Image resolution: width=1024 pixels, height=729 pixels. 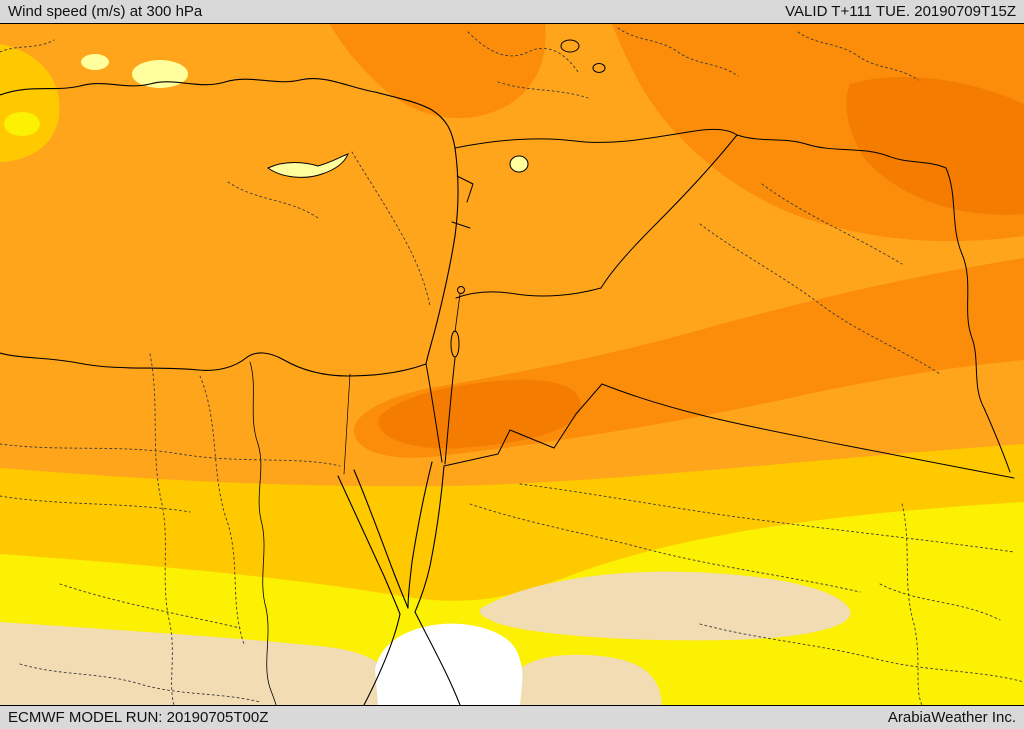 What do you see at coordinates (951, 717) in the screenshot?
I see `provider-label: ArabiaWeather Inc.` at bounding box center [951, 717].